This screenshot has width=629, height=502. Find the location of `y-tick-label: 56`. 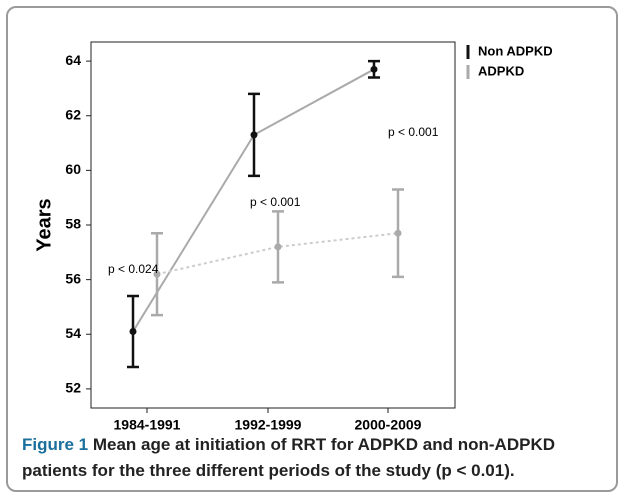

y-tick-label: 56 is located at coordinates (73, 278).